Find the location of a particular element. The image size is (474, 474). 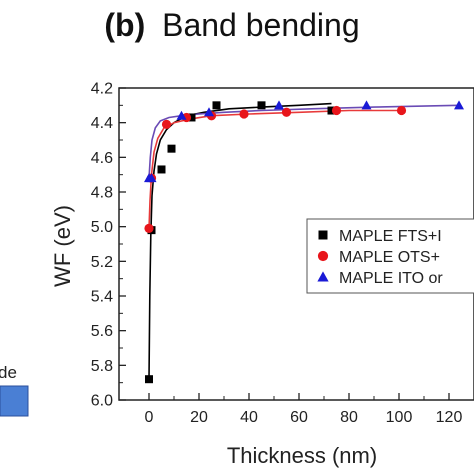

y-tick-label: 4.2 is located at coordinates (102, 89).